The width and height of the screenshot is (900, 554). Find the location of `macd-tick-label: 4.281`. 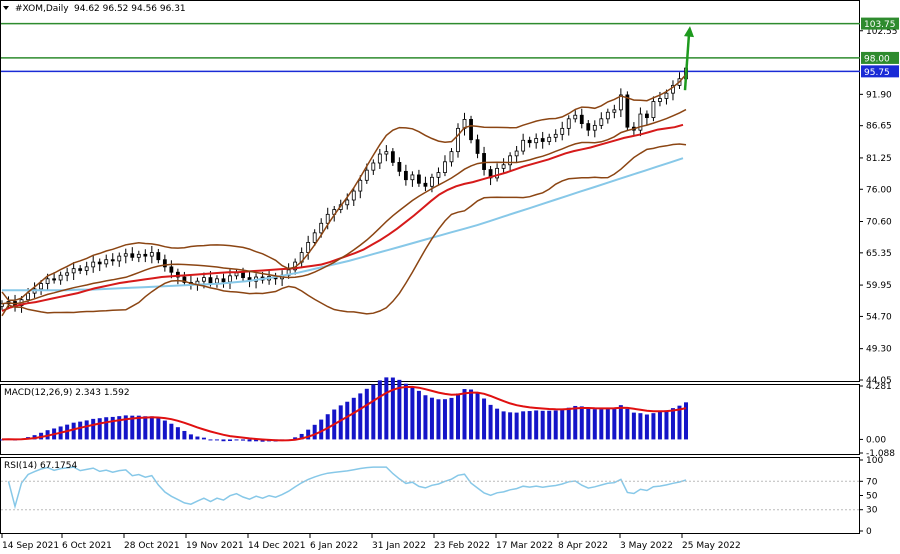

macd-tick-label: 4.281 is located at coordinates (879, 387).